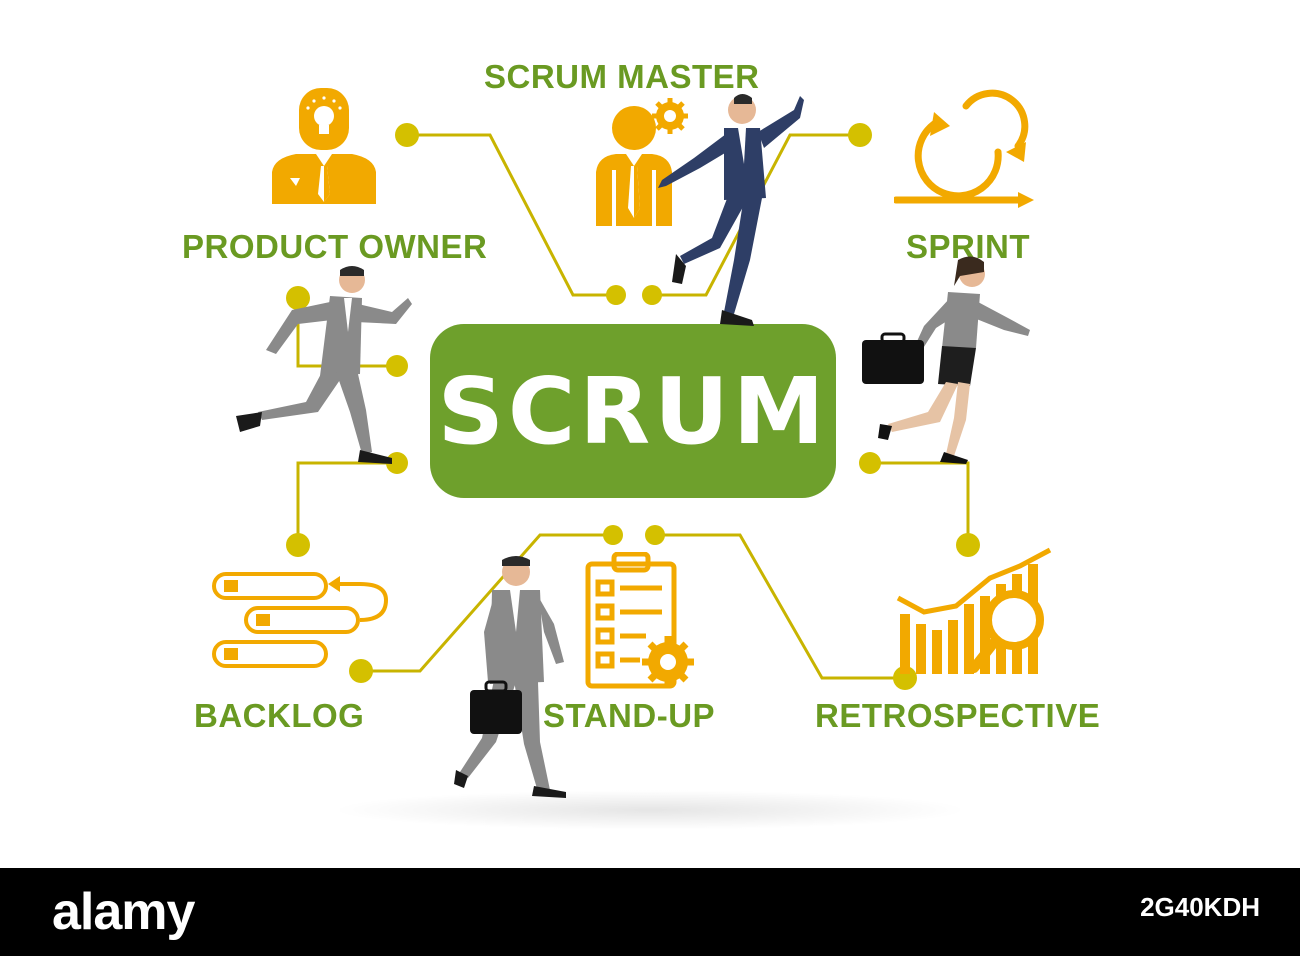 The height and width of the screenshot is (956, 1300). I want to click on label-product-owner: PRODUCT OWNER, so click(335, 246).